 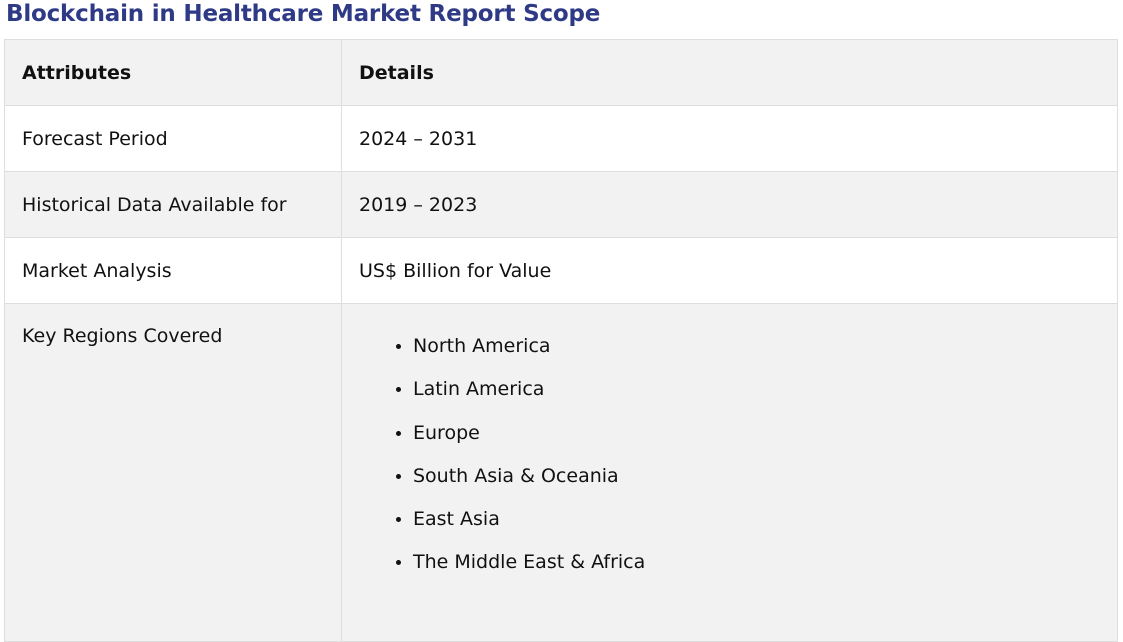 I want to click on table-header-row: Attributes Details, so click(x=561, y=72).